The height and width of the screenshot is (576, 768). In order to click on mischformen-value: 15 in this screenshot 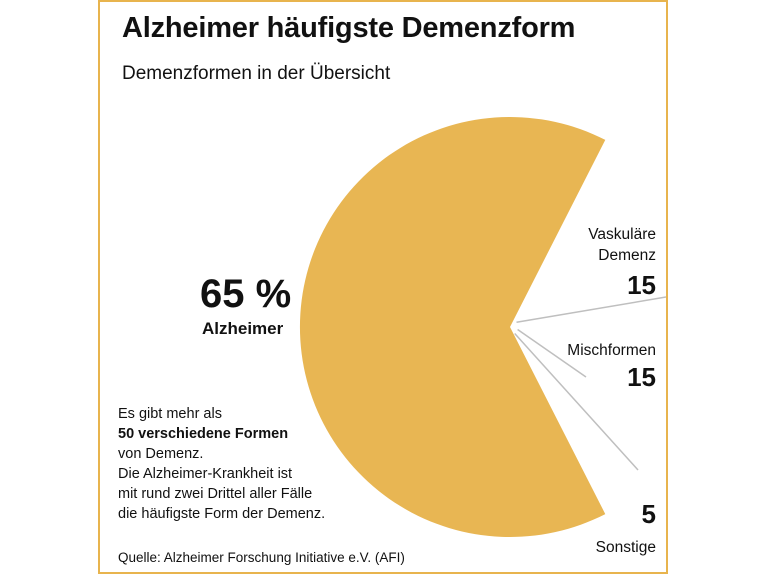, I will do `click(641, 377)`.